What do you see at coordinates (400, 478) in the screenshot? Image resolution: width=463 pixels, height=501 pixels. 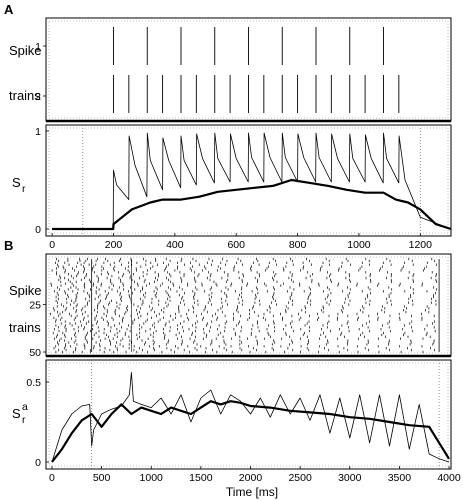 I see `panel-b-xtick-label-7: 3500` at bounding box center [400, 478].